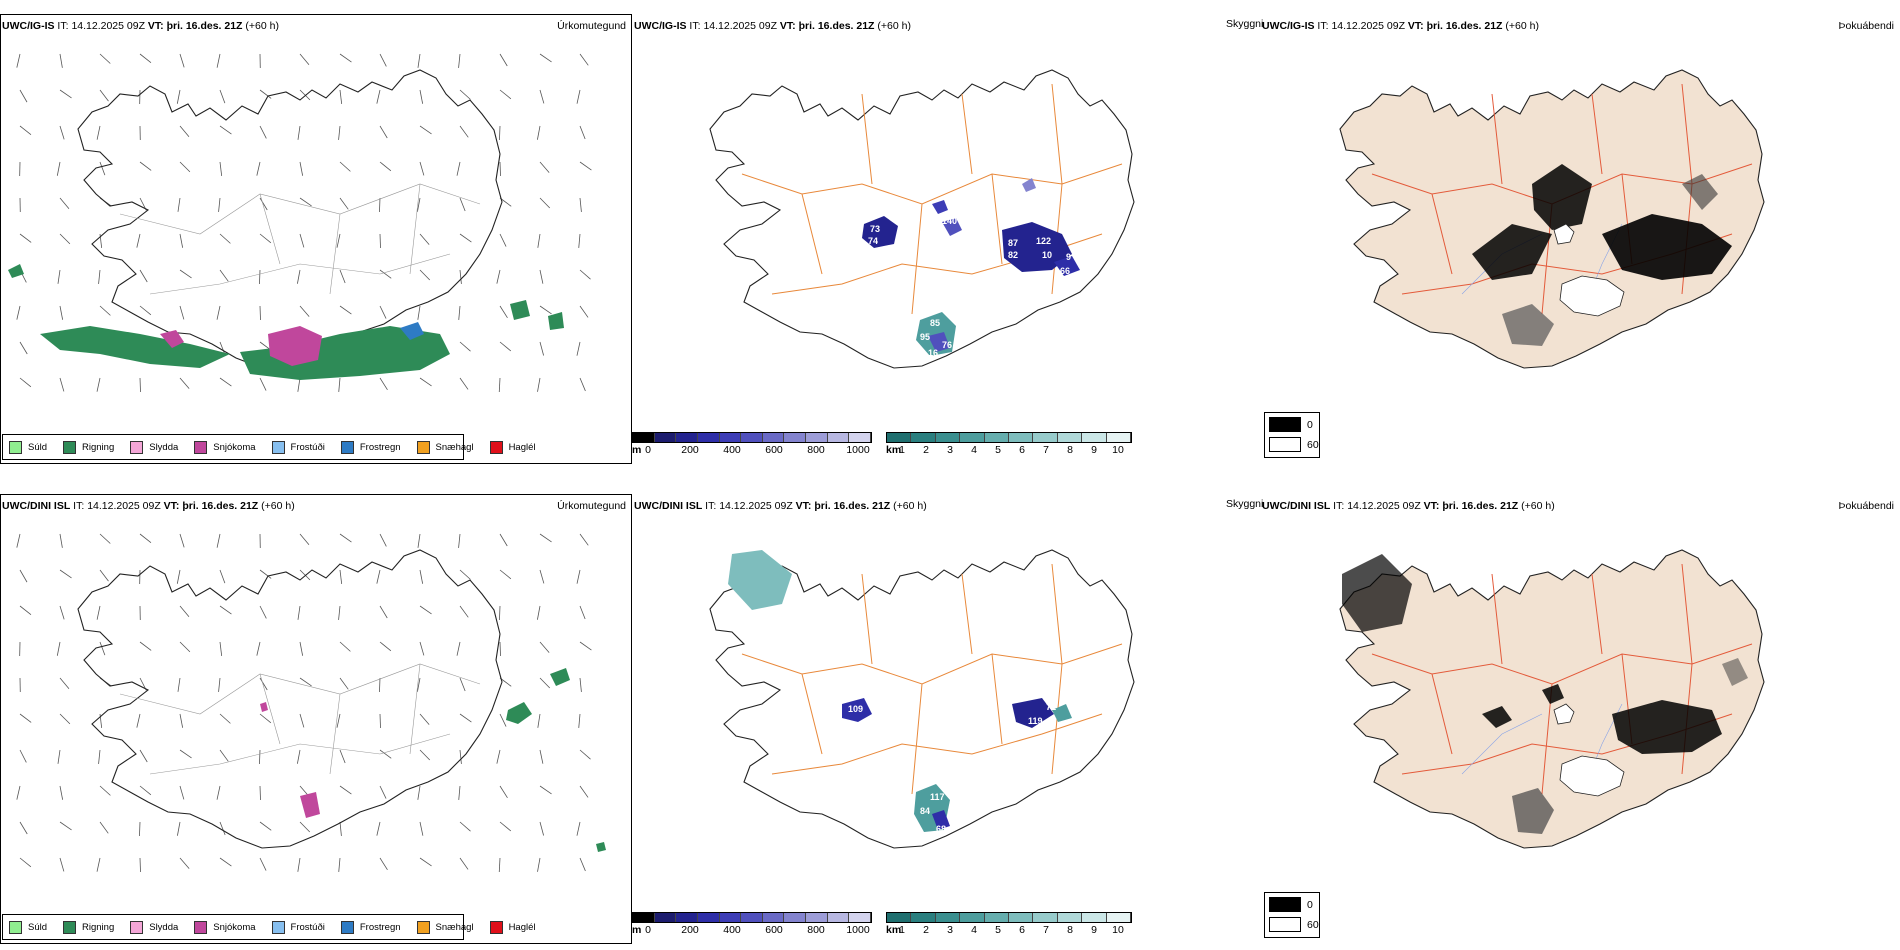 This screenshot has height=950, width=1900. I want to click on fog-areas, so click(1602, 255).